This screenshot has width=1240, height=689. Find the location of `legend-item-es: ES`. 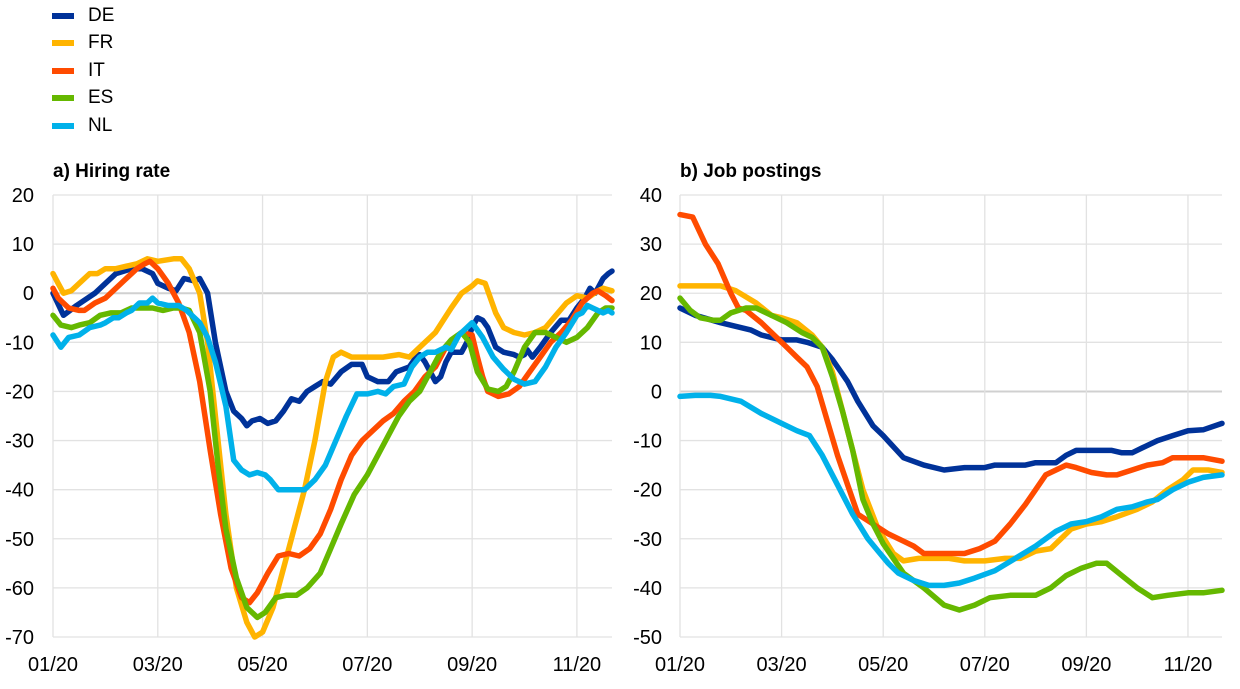

legend-item-es: ES is located at coordinates (83, 99).